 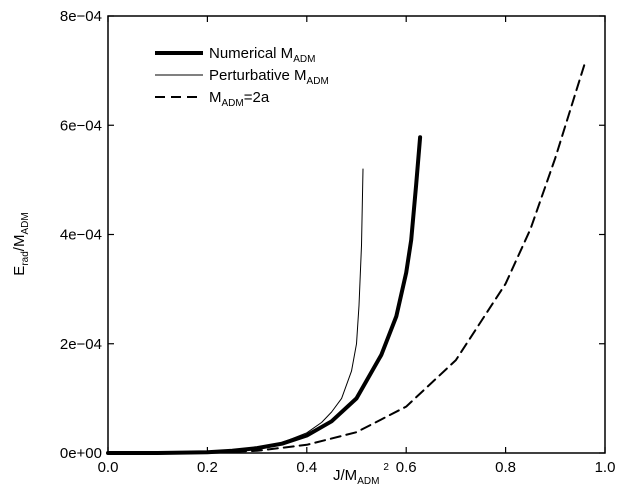 I want to click on x-tick-label: 0.8, so click(x=505, y=467).